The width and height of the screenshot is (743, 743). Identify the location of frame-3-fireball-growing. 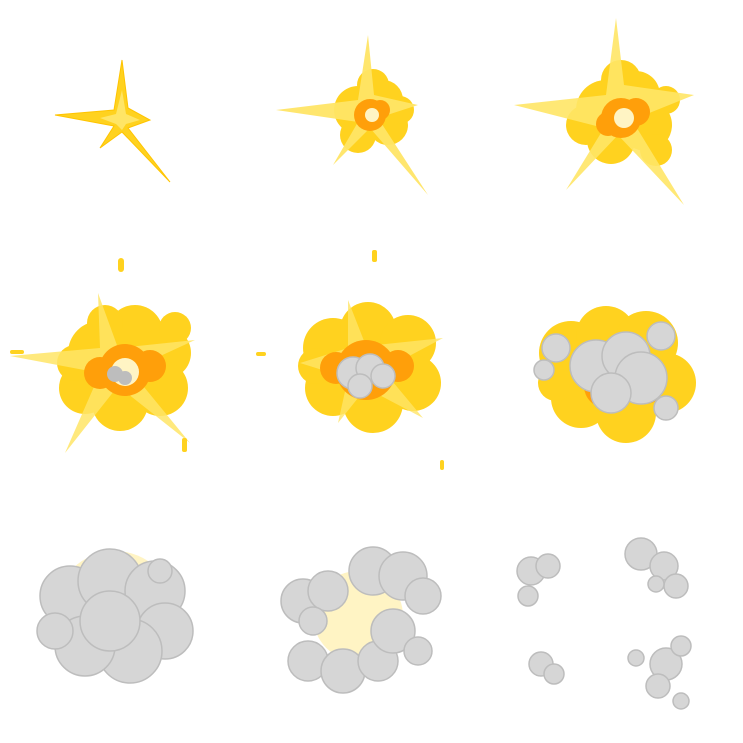
(619, 123).